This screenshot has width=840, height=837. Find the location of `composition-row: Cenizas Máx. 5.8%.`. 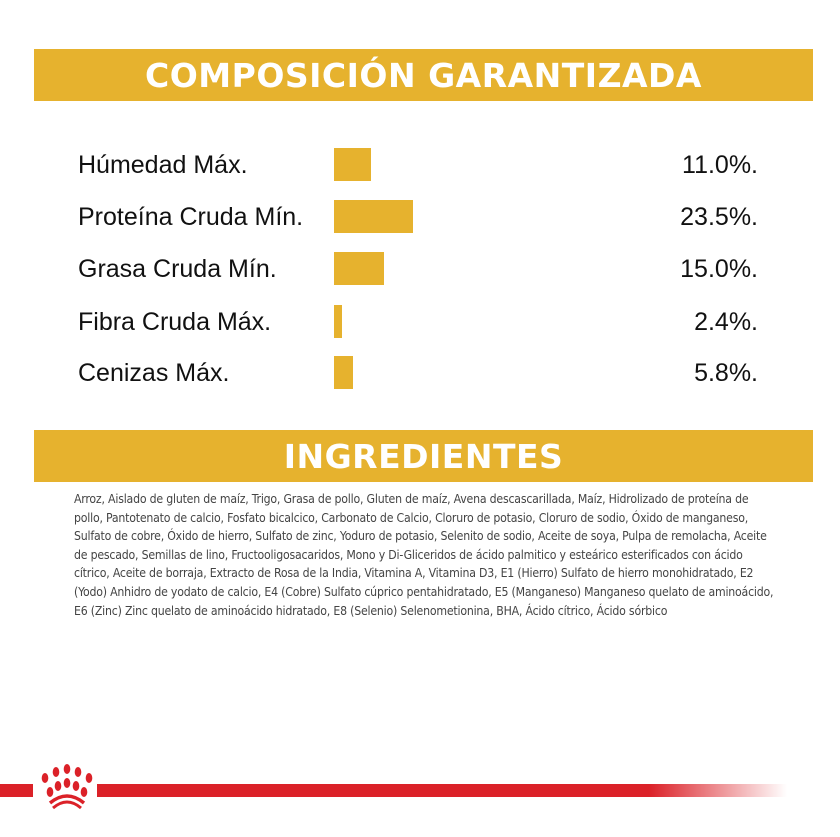

composition-row: Cenizas Máx. 5.8%. is located at coordinates (428, 373).